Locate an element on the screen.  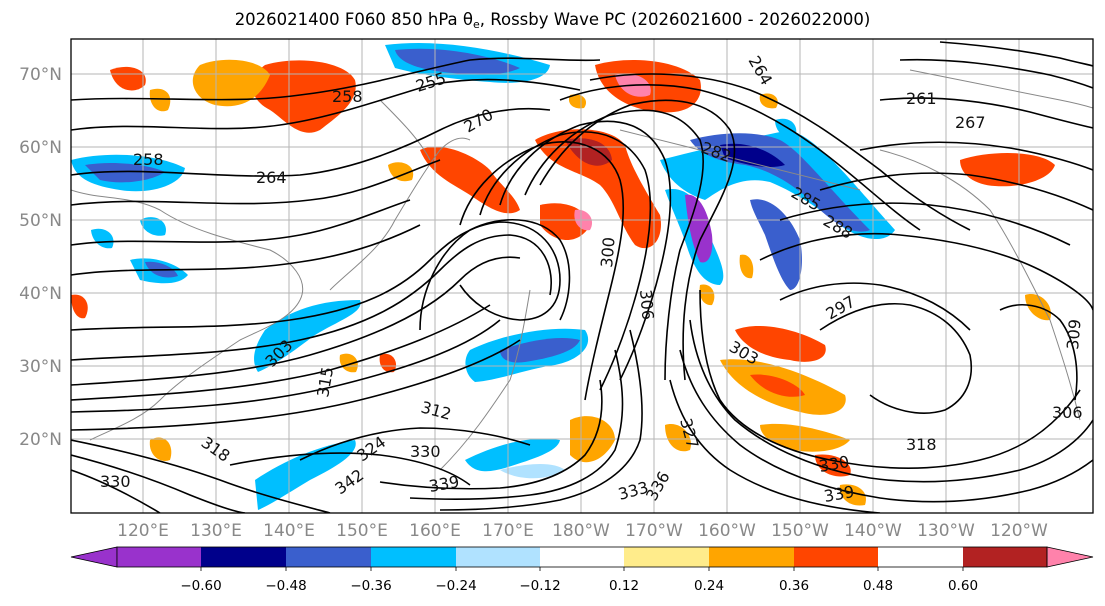
lat-label: 70°N is located at coordinates (40, 75).